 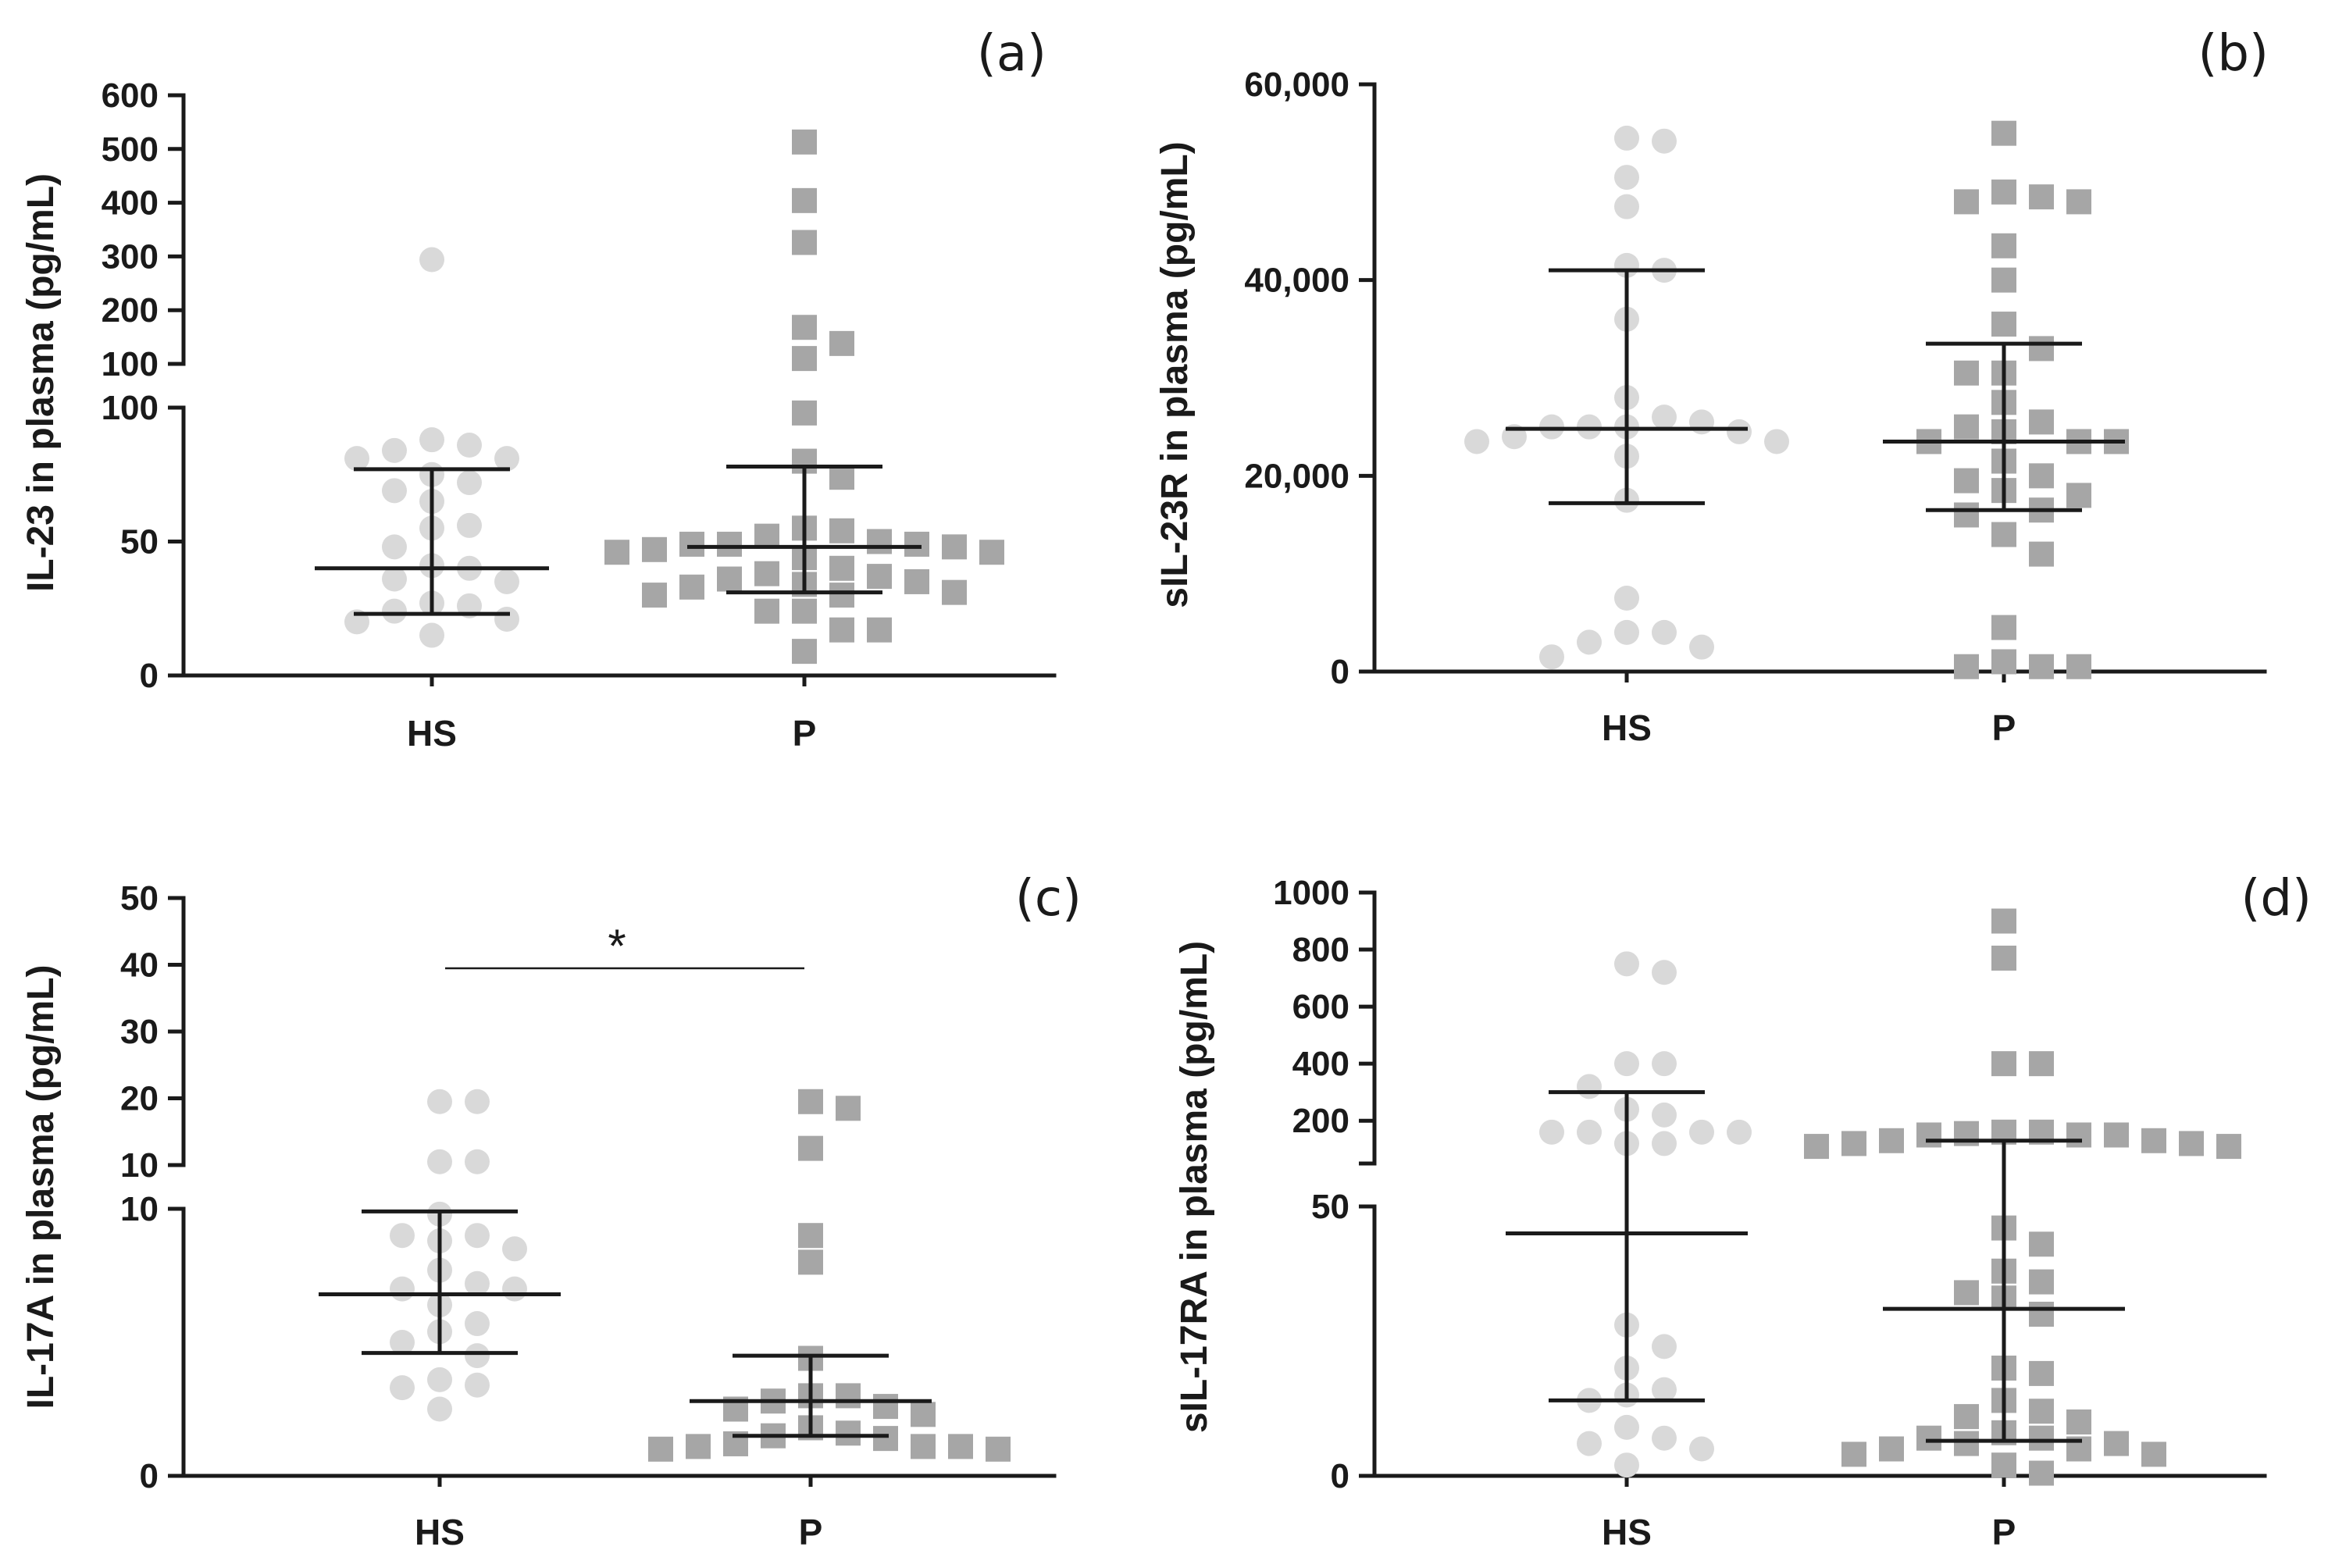 I want to click on y-tick-label: 300, so click(x=130, y=256).